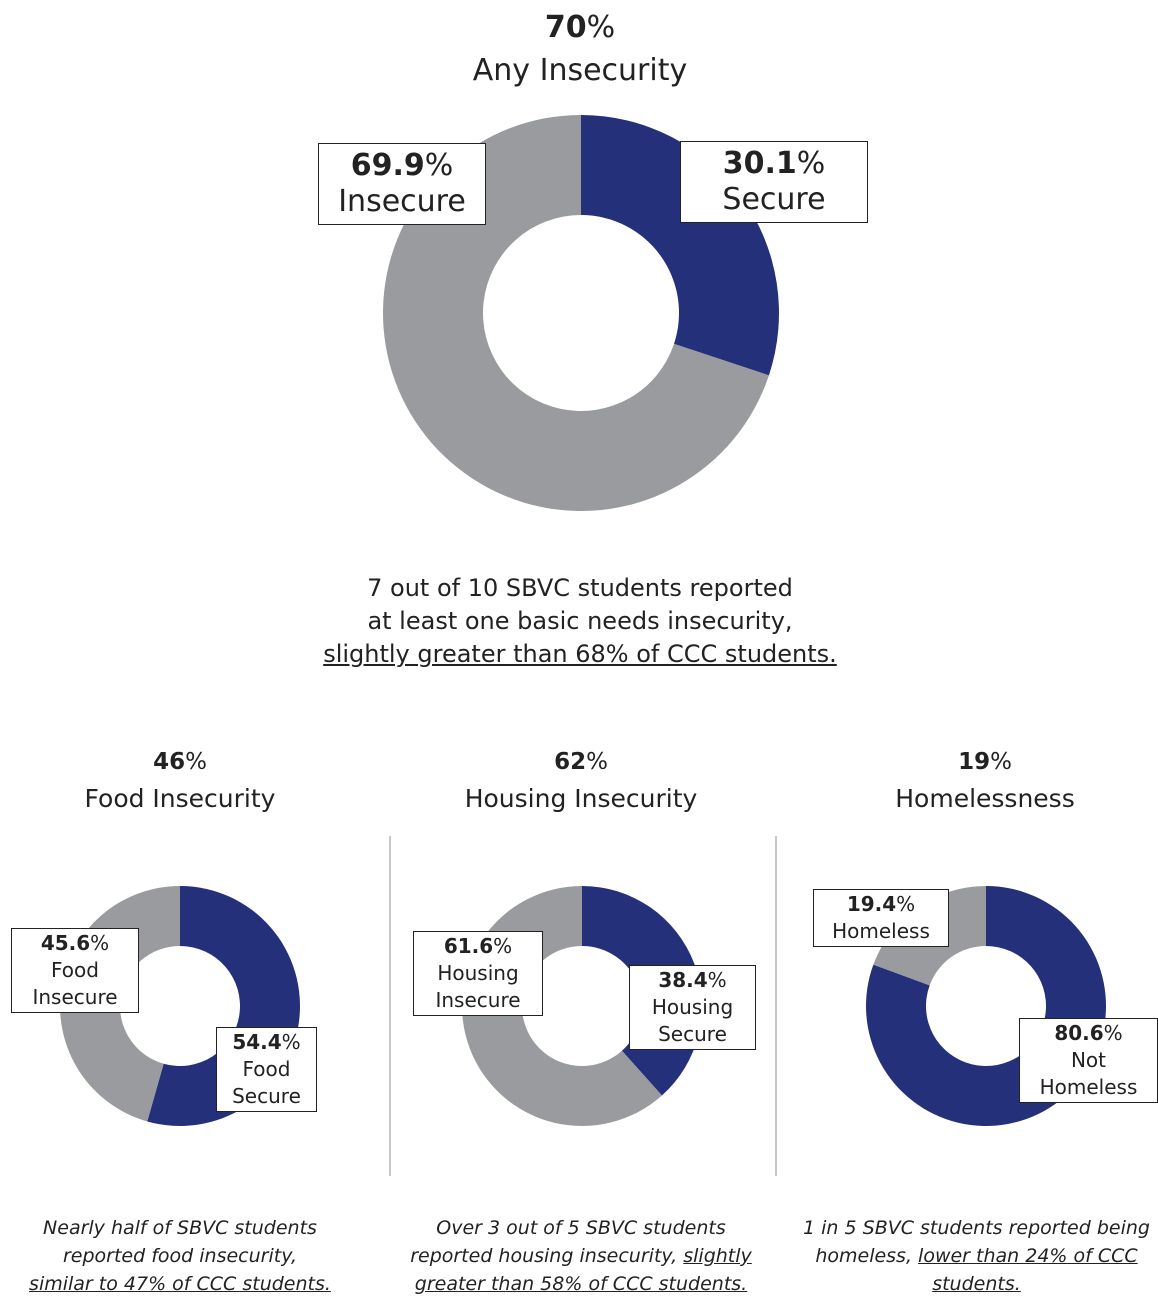 The height and width of the screenshot is (1298, 1158). Describe the element at coordinates (75, 997) in the screenshot. I see `food-label-insecure-line2: Insecure` at that location.